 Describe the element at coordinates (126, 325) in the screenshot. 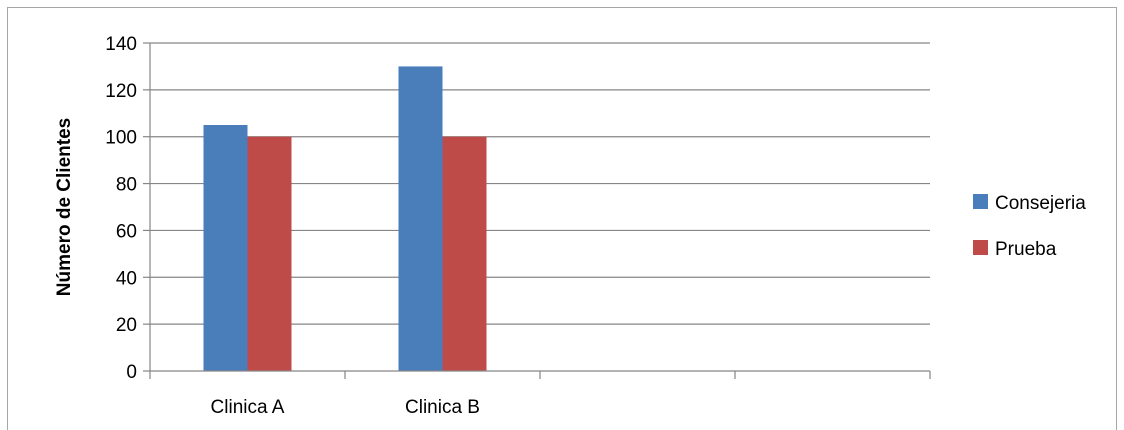

I see `y-tick-label: 20` at that location.